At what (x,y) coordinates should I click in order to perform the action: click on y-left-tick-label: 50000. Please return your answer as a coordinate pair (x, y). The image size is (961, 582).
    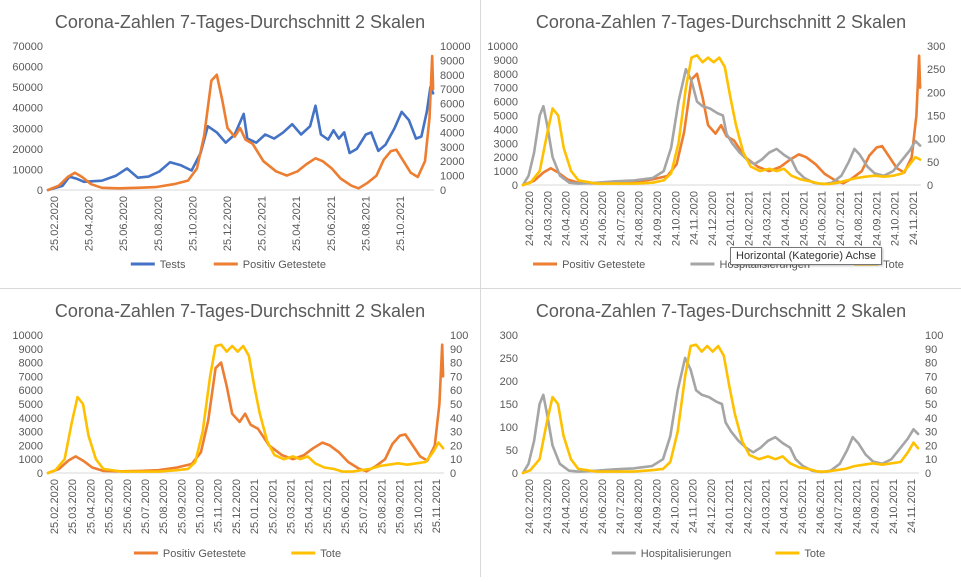
    Looking at the image, I should click on (27, 88).